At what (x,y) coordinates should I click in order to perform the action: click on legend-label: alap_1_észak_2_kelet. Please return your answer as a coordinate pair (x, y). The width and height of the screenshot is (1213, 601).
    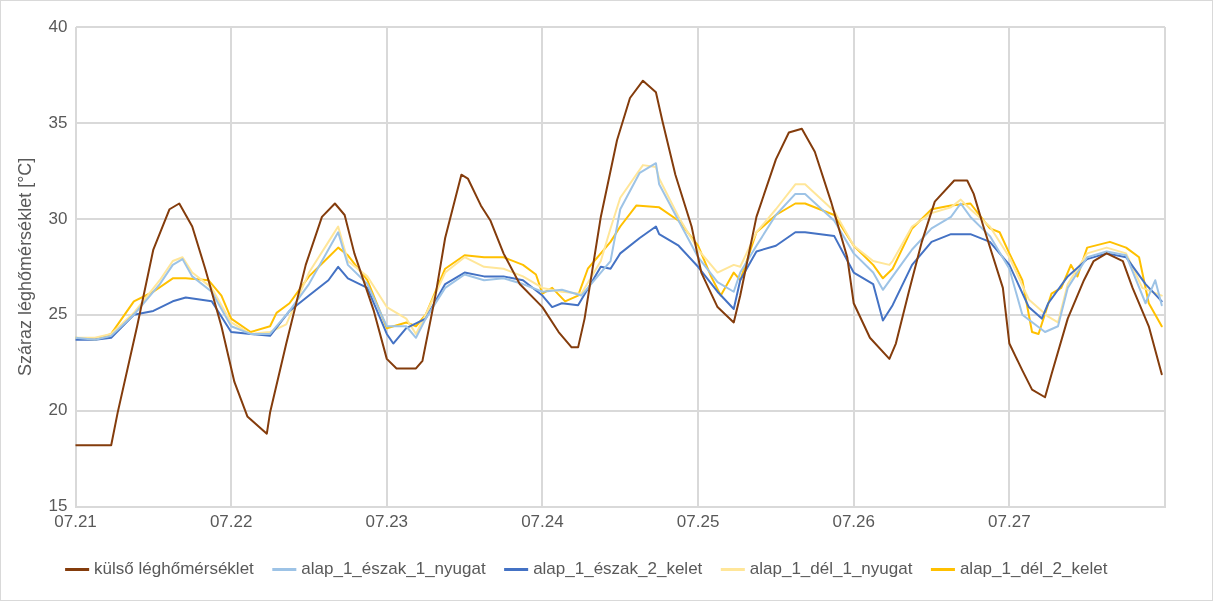
    Looking at the image, I should click on (618, 569).